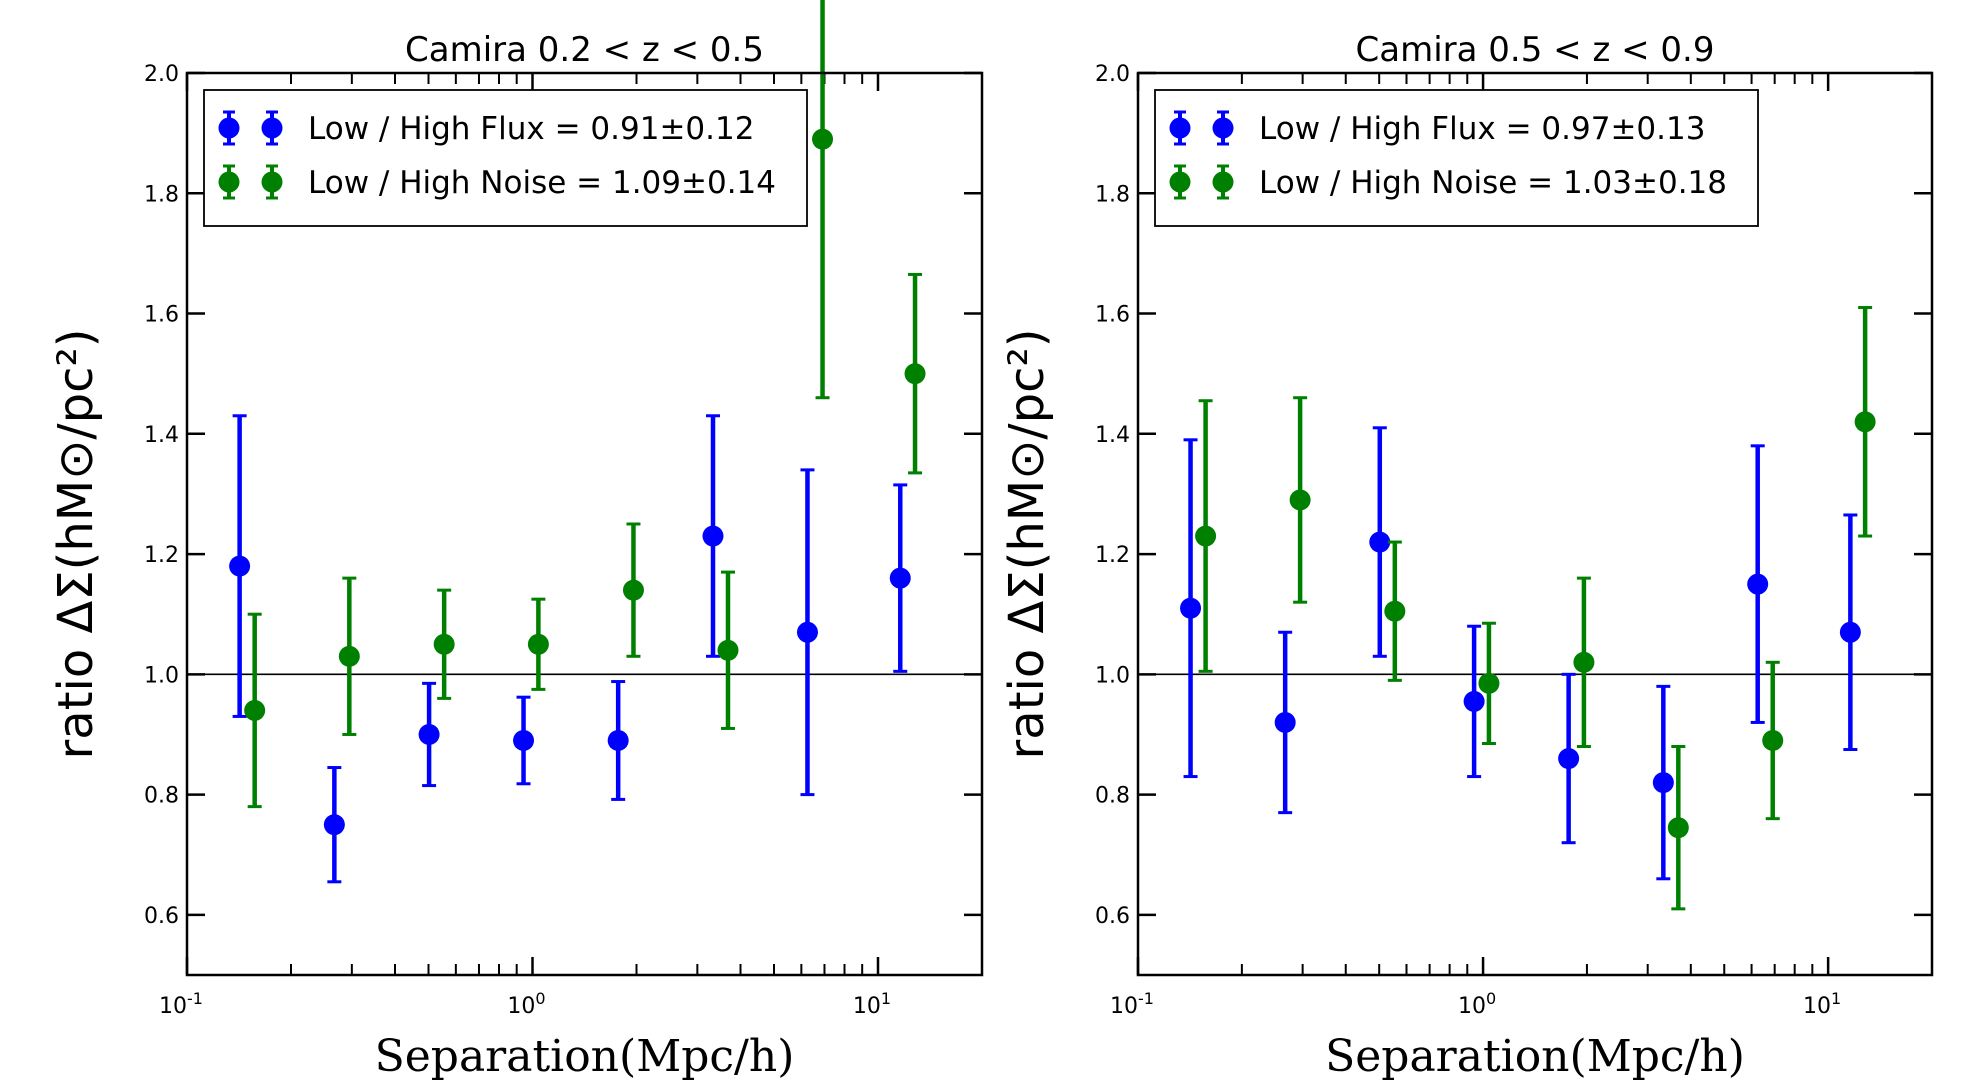 The width and height of the screenshot is (1966, 1080). Describe the element at coordinates (584, 50) in the screenshot. I see `chart-title: Camira 0.2 < z < 0.5` at that location.